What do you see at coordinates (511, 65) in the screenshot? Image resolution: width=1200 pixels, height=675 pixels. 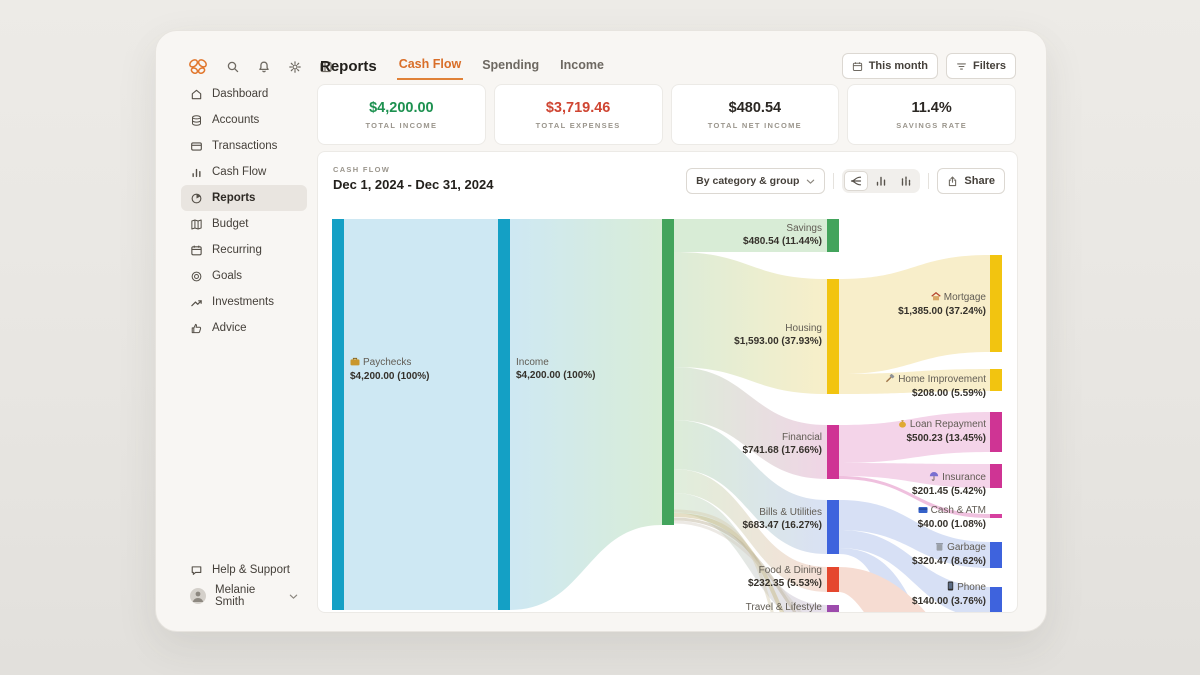 I see `tab-spending: Spending` at bounding box center [511, 65].